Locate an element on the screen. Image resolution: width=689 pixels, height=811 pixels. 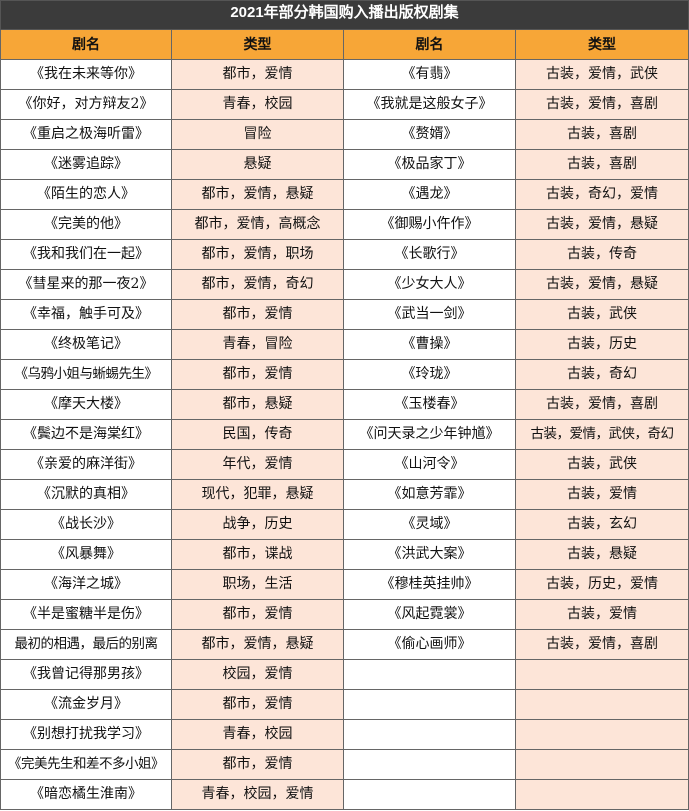
drama-name: 《半是蜜糖半是伤》 is located at coordinates (86, 615).